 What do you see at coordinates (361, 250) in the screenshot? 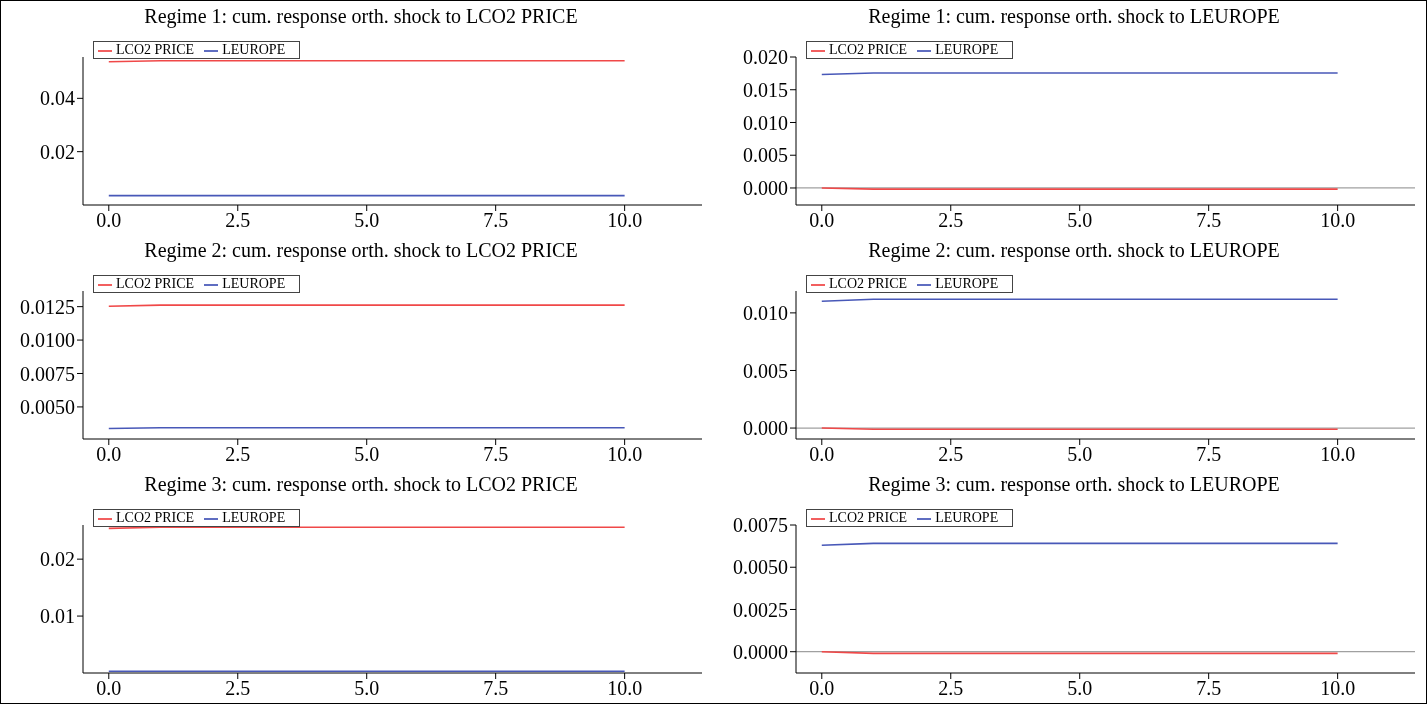
I see `chart-title: Regime 2: cum. response orth. shock to LCO2 PRICE` at bounding box center [361, 250].